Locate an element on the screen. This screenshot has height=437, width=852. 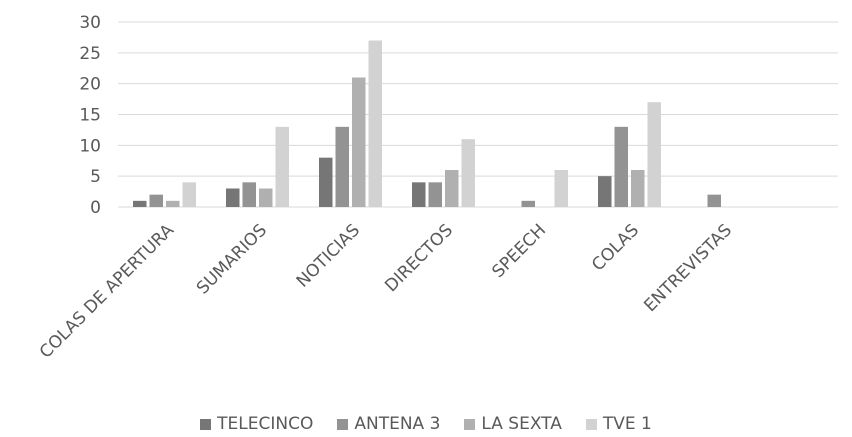
legend-label-tve1: TVE 1 is located at coordinates (627, 424).